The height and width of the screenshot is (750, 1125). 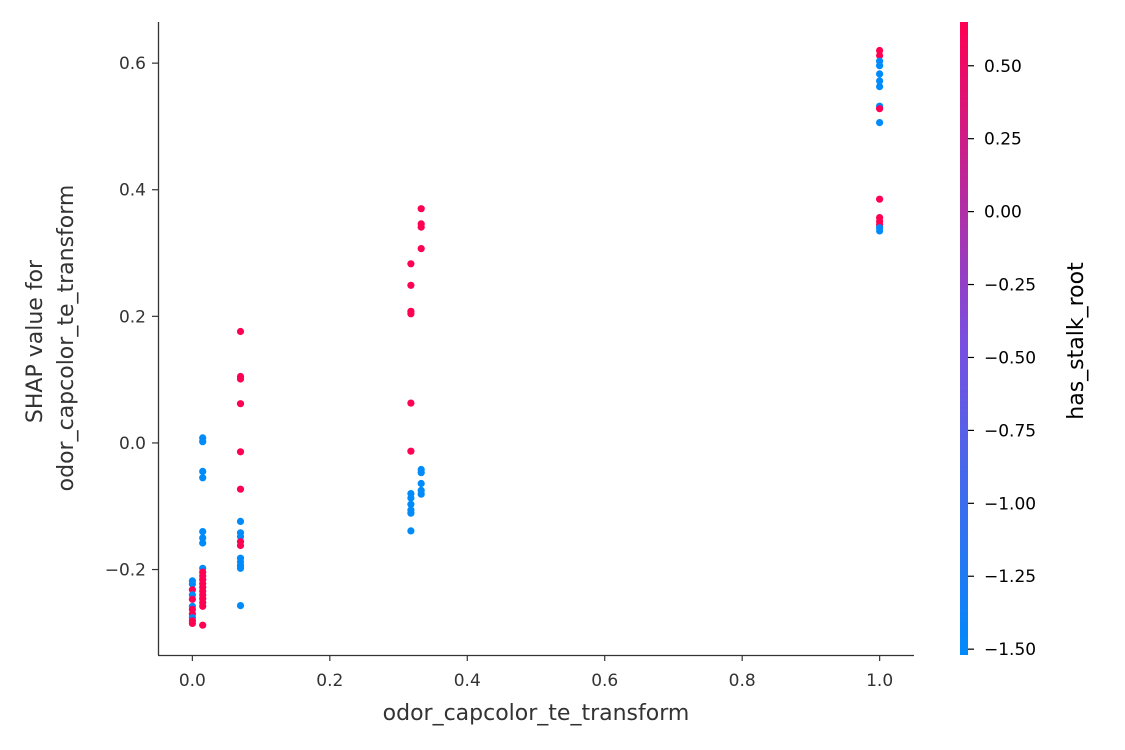 What do you see at coordinates (879, 681) in the screenshot?
I see `x-tick-label: 1.0` at bounding box center [879, 681].